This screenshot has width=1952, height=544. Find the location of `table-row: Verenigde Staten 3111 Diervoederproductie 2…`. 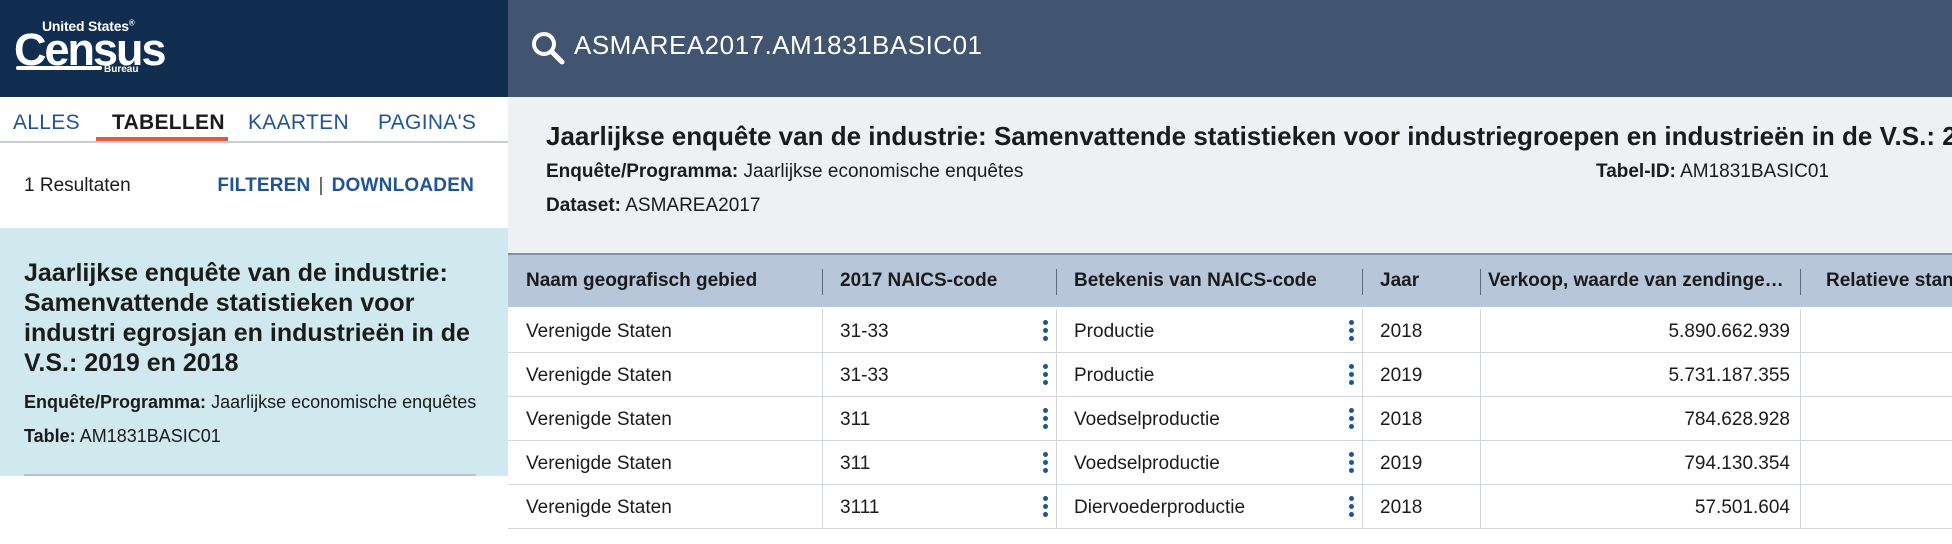

table-row: Verenigde Staten 3111 Diervoederproductie 2… is located at coordinates (1230, 507).